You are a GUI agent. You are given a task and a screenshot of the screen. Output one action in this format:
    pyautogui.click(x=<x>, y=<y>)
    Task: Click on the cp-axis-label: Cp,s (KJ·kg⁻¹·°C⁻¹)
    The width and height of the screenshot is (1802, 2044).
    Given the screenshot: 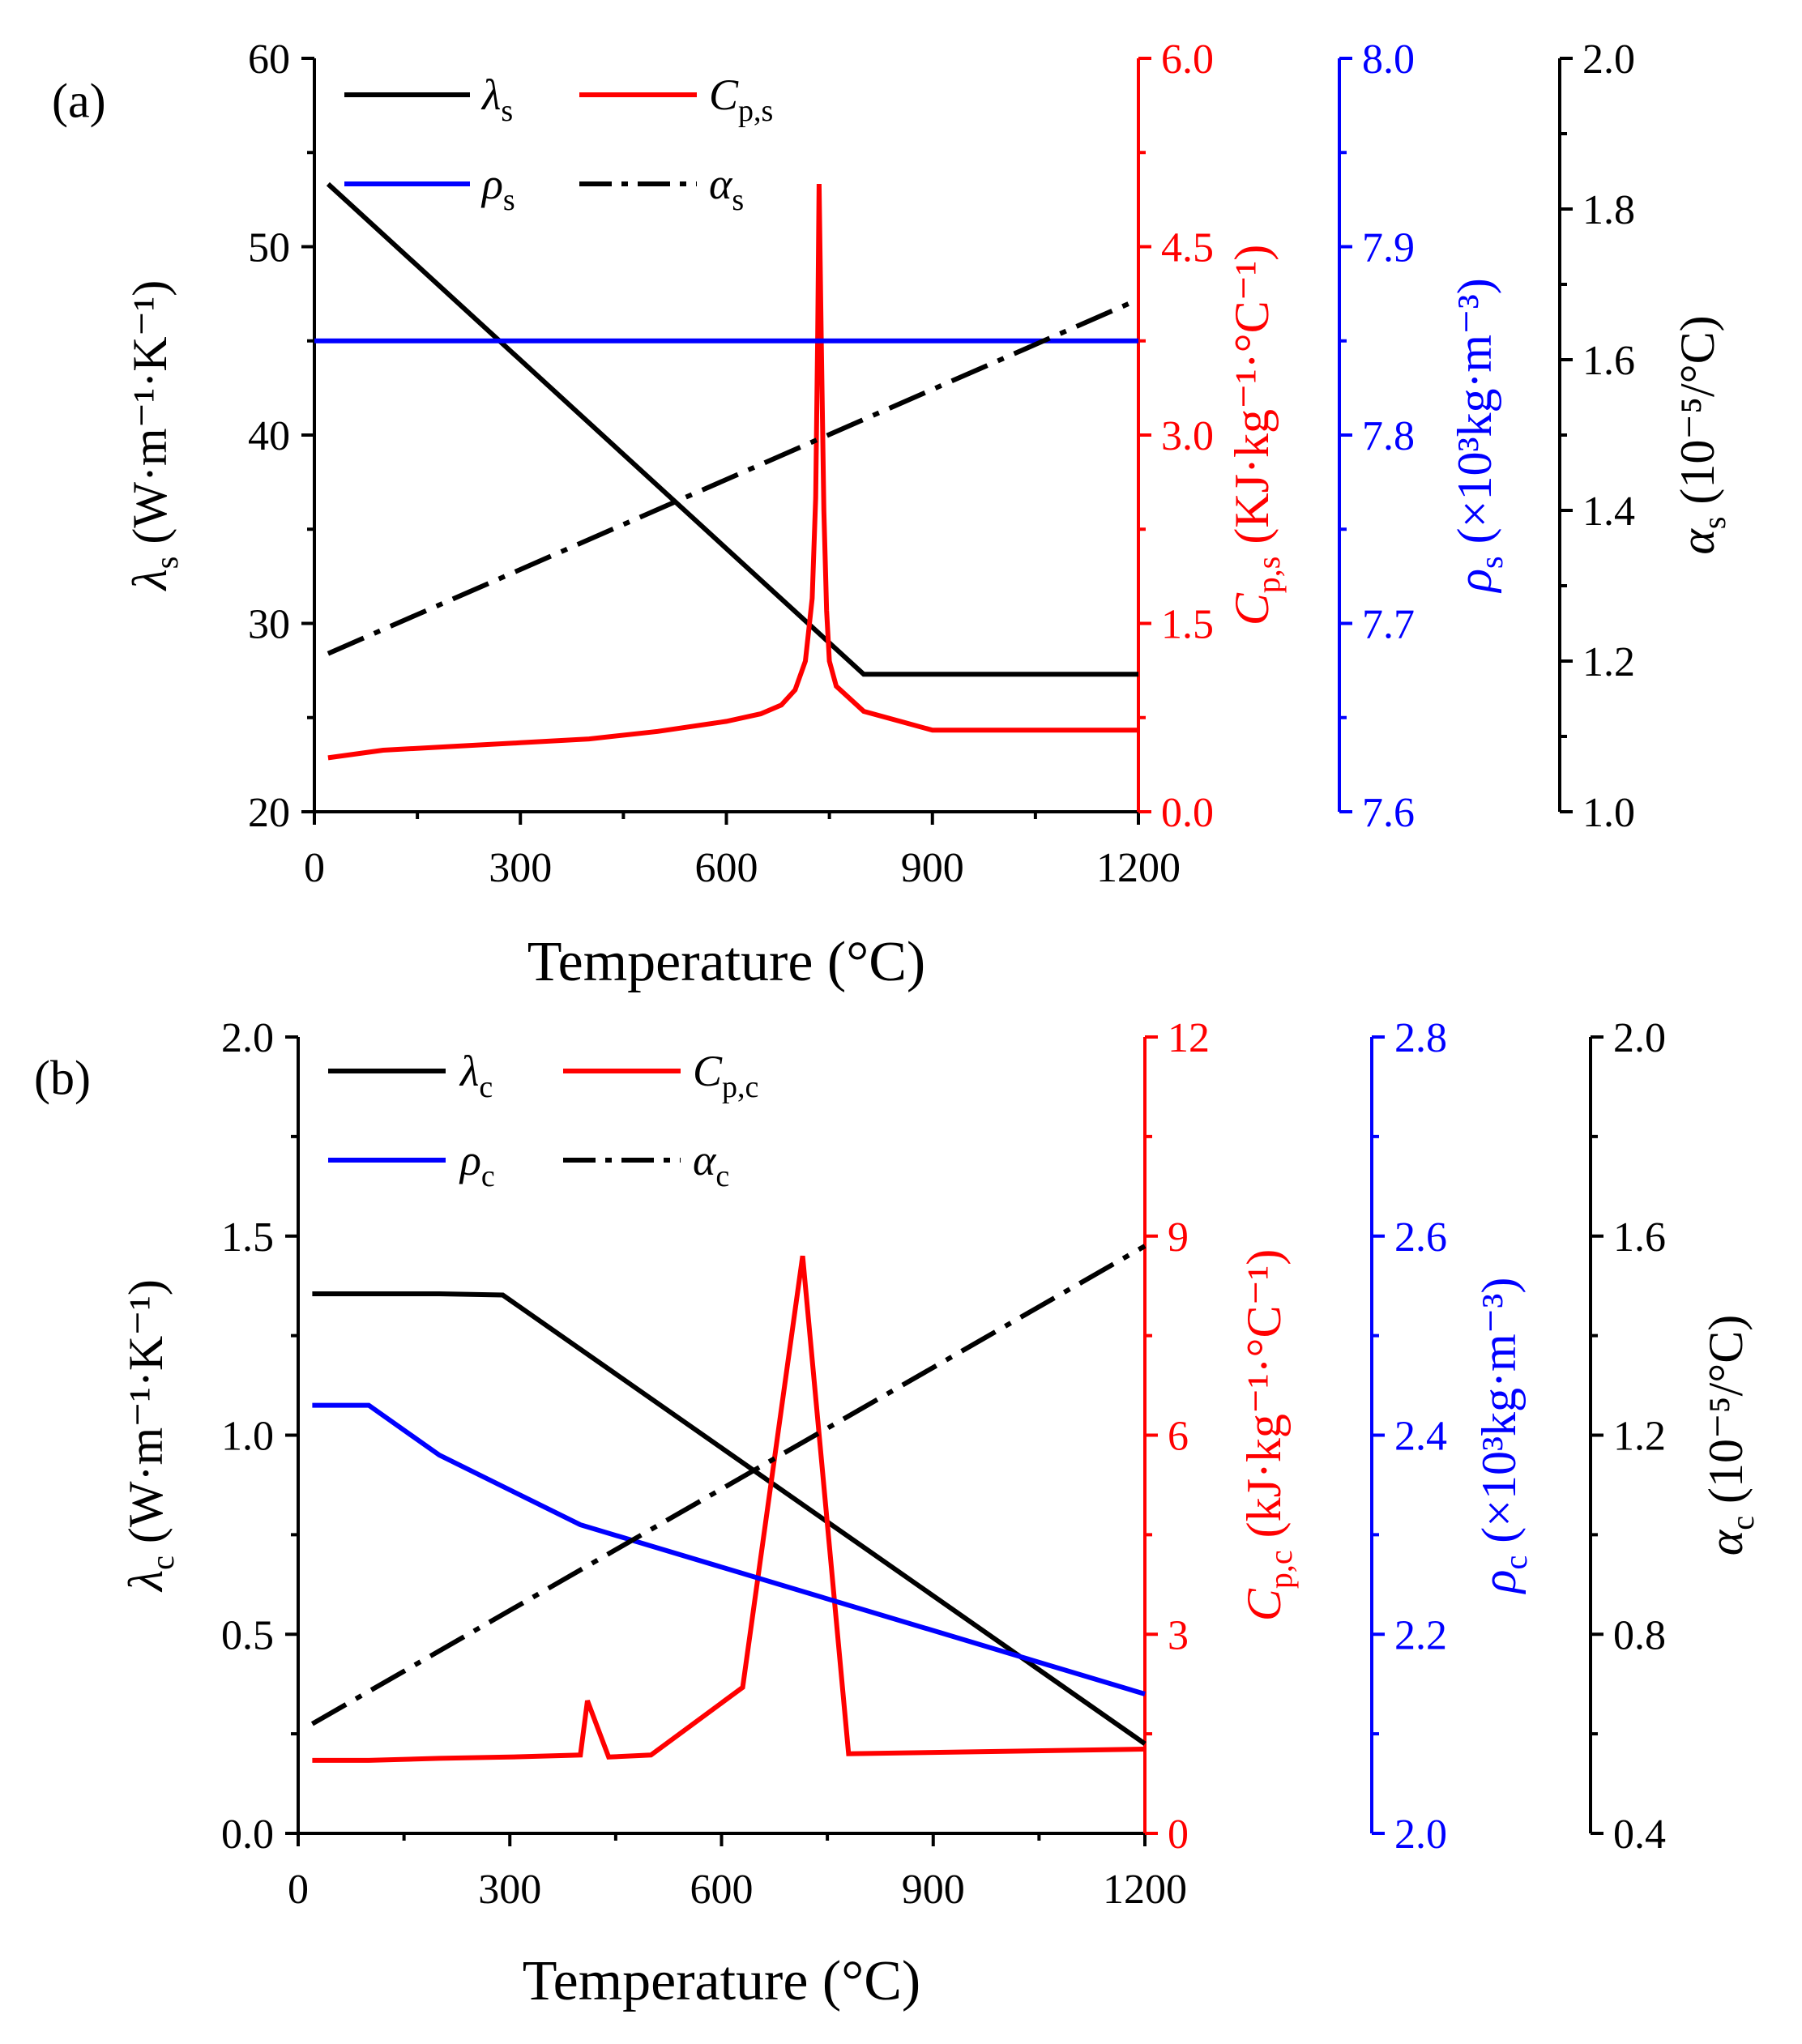 What is the action you would take?
    pyautogui.click(x=1256, y=435)
    